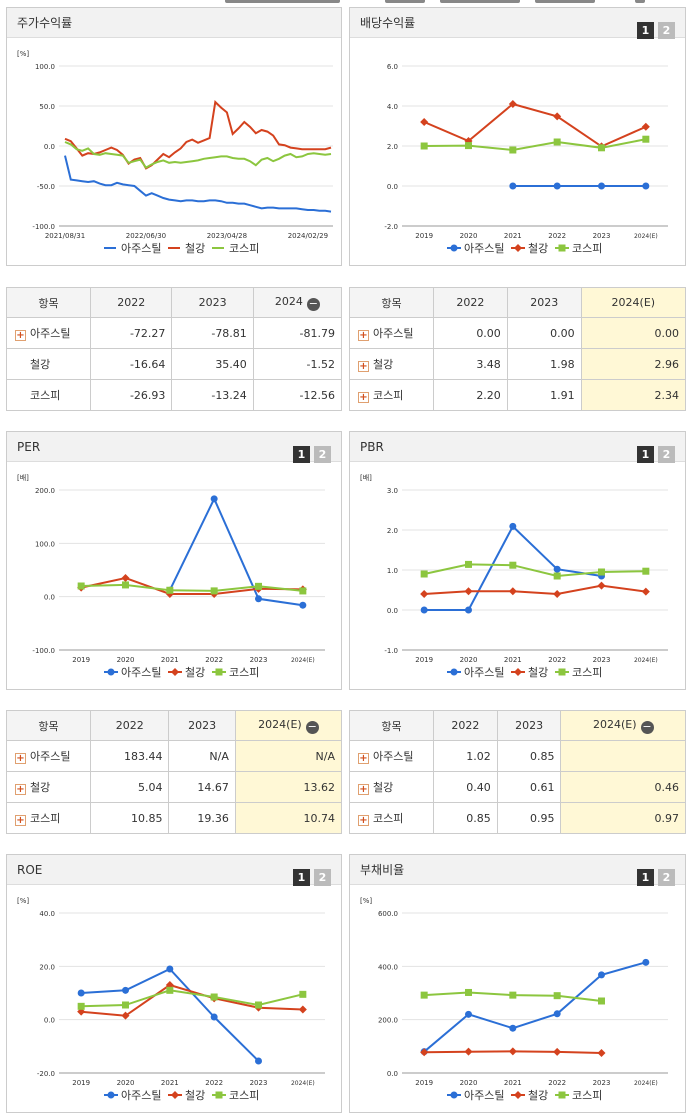 The width and height of the screenshot is (691, 1115). Describe the element at coordinates (465, 818) in the screenshot. I see `value-cell: 0.85` at that location.